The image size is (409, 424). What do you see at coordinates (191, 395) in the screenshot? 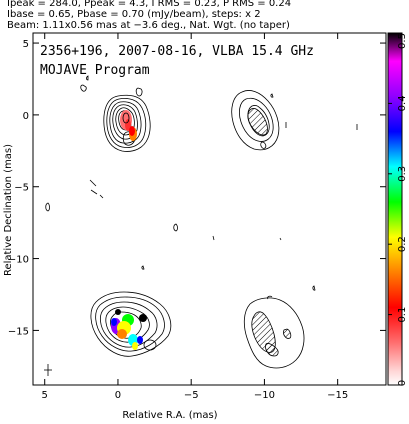
I see `x-tick-label: −5` at bounding box center [191, 395].